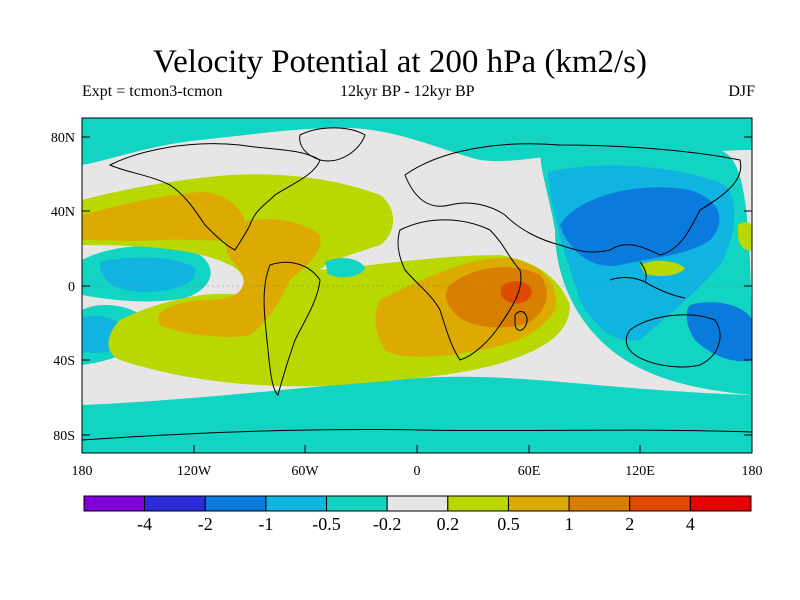  What do you see at coordinates (64, 436) in the screenshot?
I see `lat-label-80s: 80S` at bounding box center [64, 436].